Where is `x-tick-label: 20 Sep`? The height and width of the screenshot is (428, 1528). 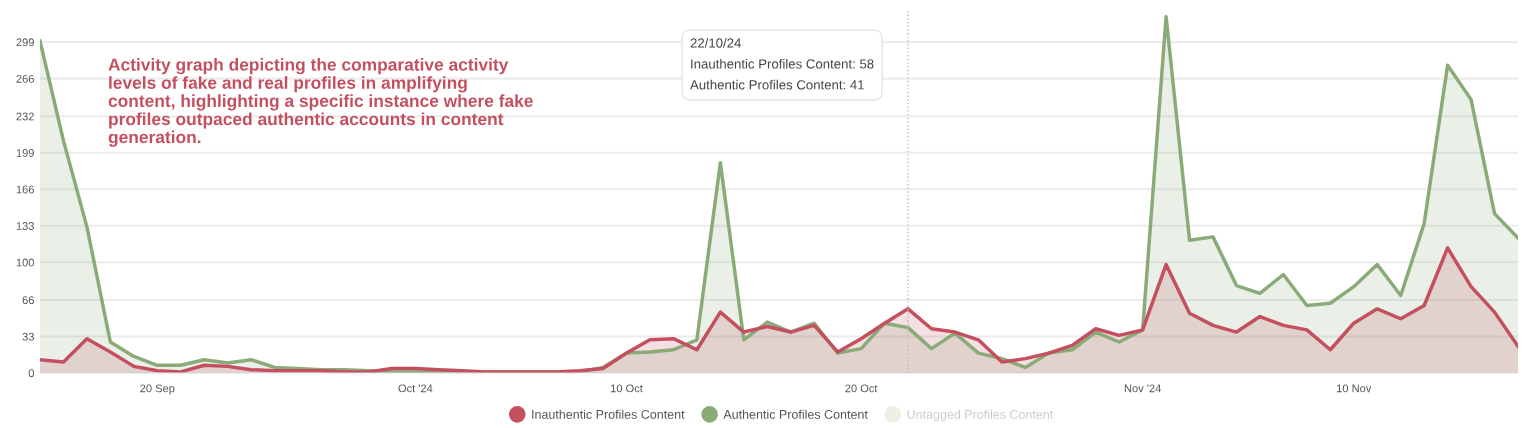
x-tick-label: 20 Sep is located at coordinates (157, 389).